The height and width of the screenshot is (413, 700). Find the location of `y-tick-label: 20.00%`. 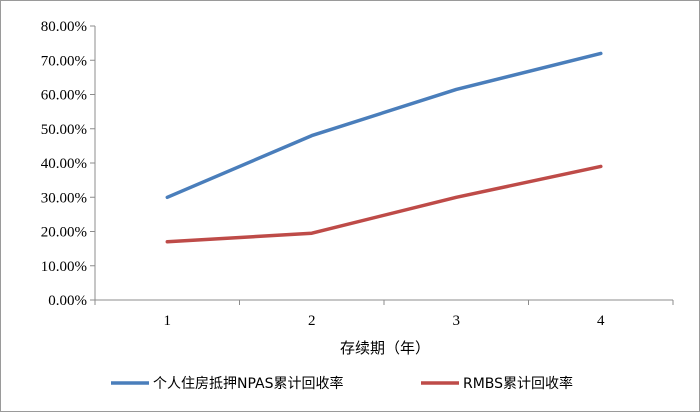

y-tick-label: 20.00% is located at coordinates (64, 233).